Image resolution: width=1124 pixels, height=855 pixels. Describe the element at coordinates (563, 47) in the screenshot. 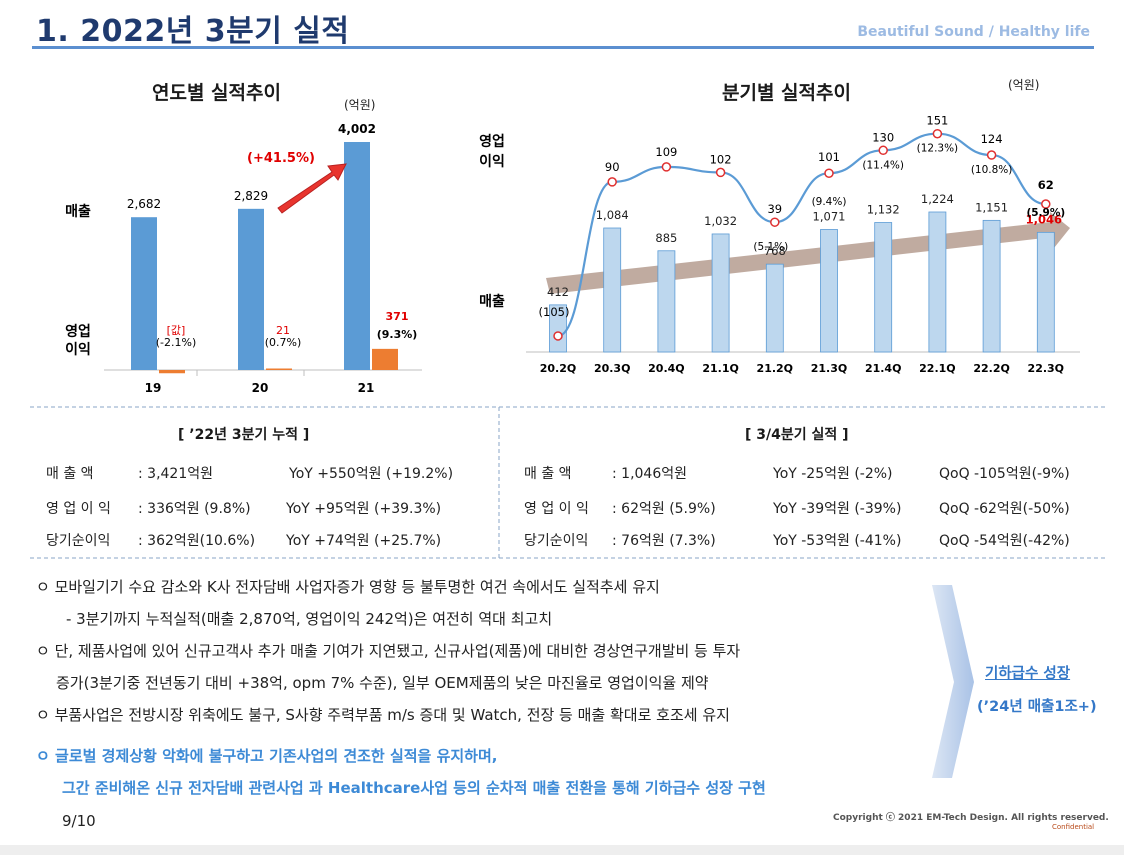

I see `title-divider` at that location.